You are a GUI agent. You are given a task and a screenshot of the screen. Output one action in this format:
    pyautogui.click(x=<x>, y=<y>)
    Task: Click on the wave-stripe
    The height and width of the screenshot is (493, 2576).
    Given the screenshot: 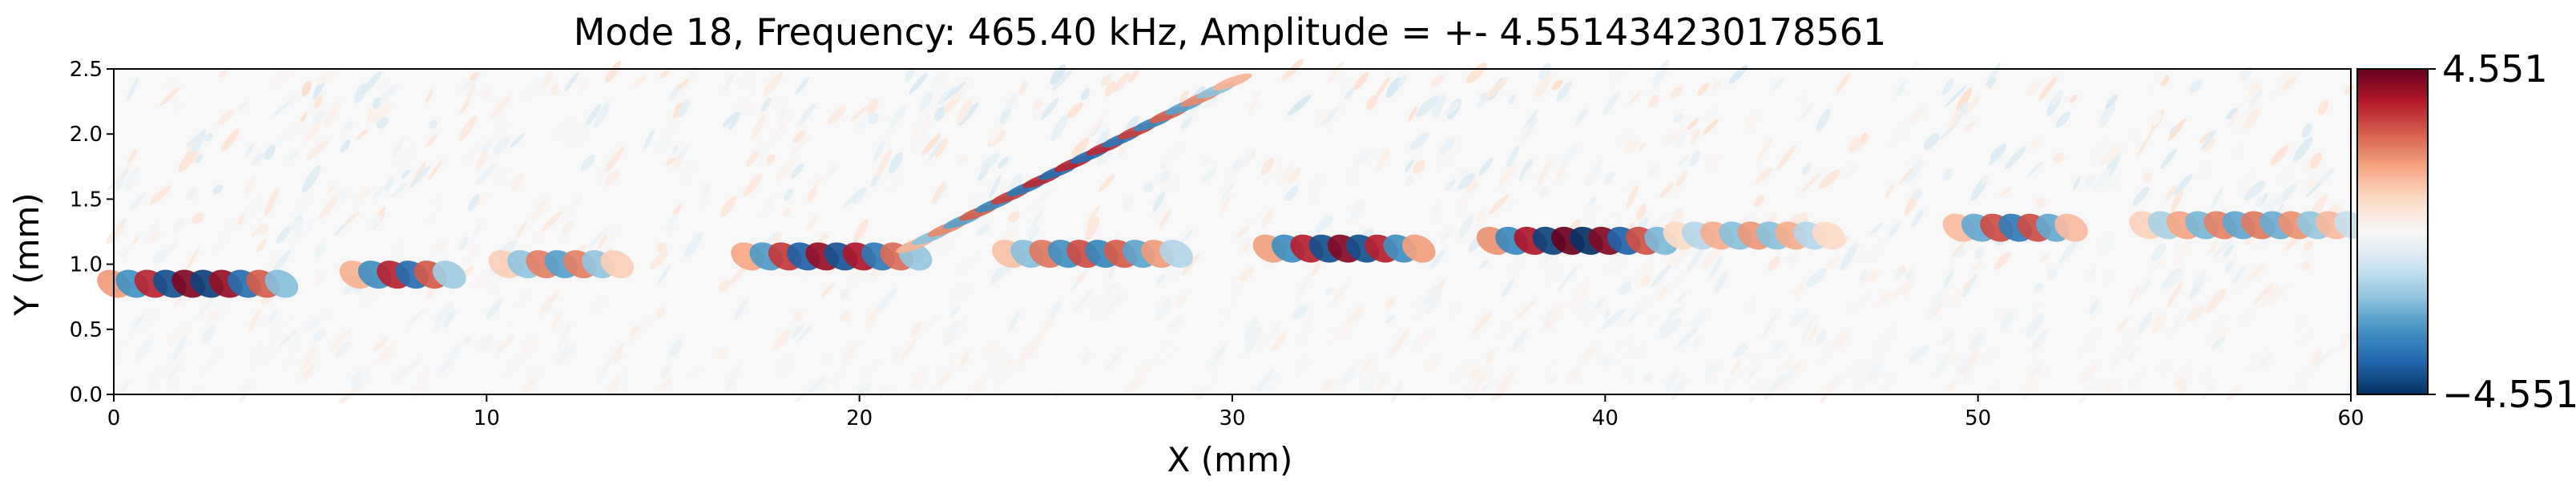 What is the action you would take?
    pyautogui.click(x=2071, y=227)
    